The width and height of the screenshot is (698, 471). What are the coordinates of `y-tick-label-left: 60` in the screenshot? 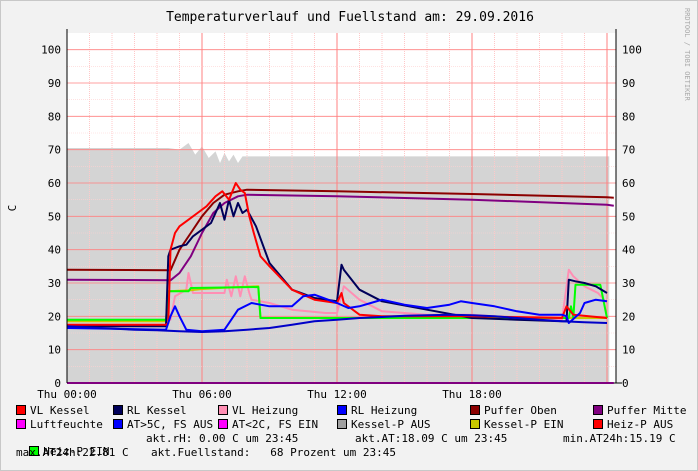 It's located at (54, 183).